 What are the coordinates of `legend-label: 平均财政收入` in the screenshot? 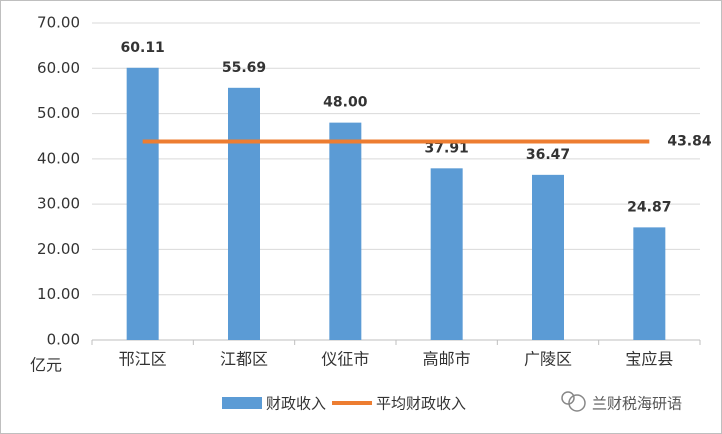 It's located at (421, 404).